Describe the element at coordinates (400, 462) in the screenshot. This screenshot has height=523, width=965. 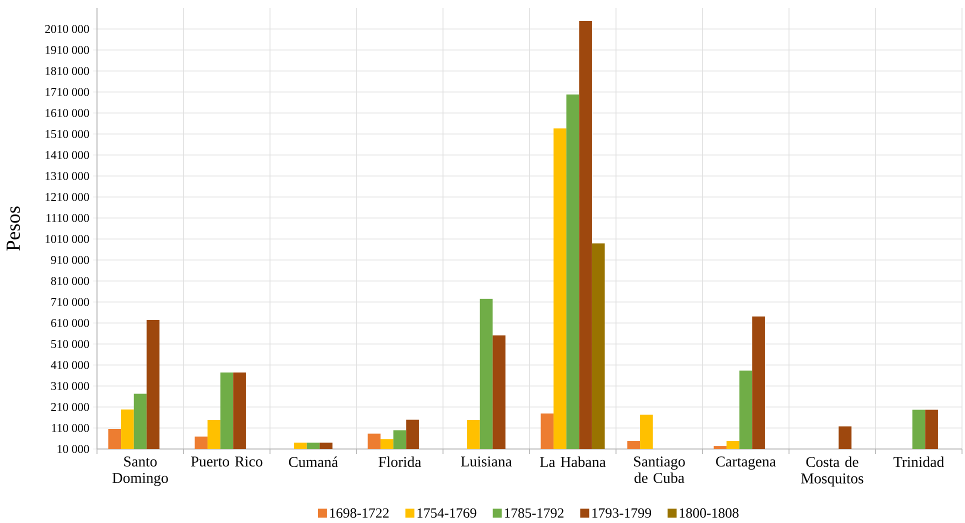
I see `x-tick-label: Florida` at that location.